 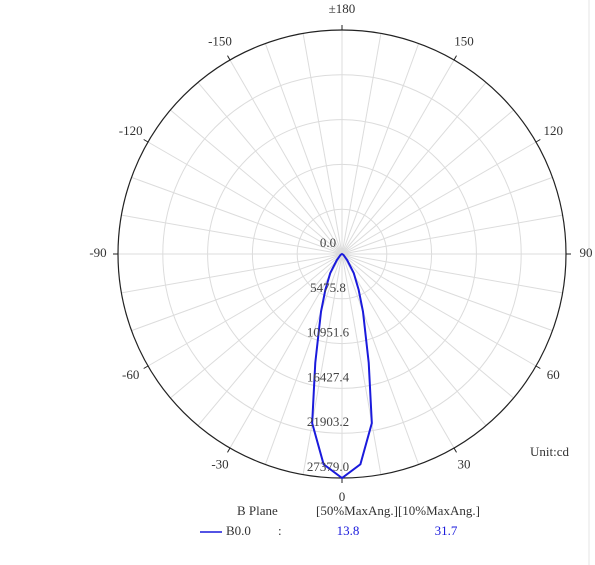 I want to click on r-tick-label: 5475.8, so click(x=328, y=287).